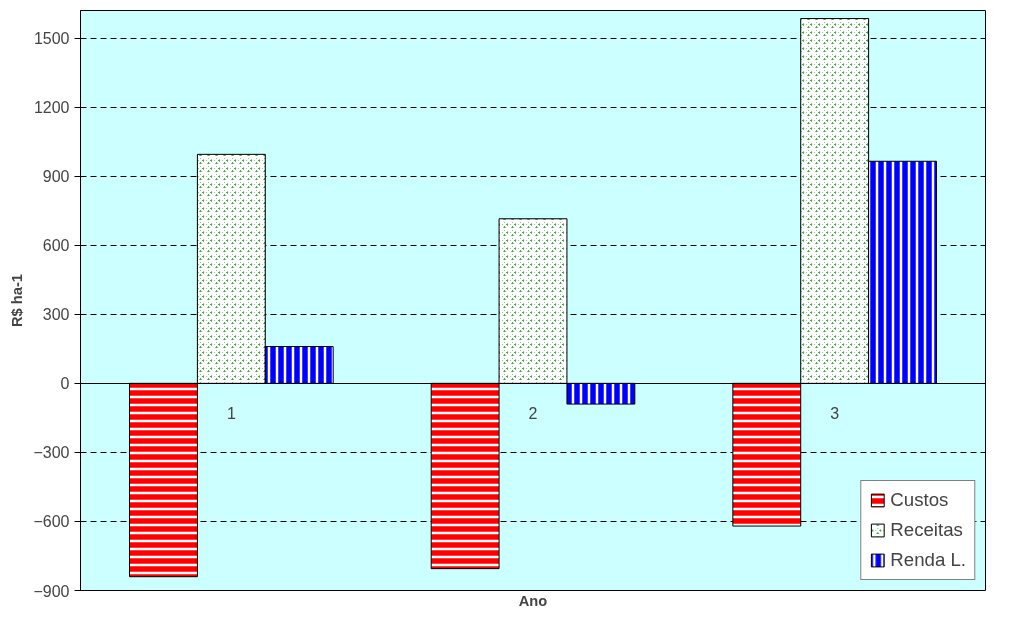 This screenshot has width=1021, height=633. Describe the element at coordinates (51, 522) in the screenshot. I see `y-tick-label: −600` at that location.